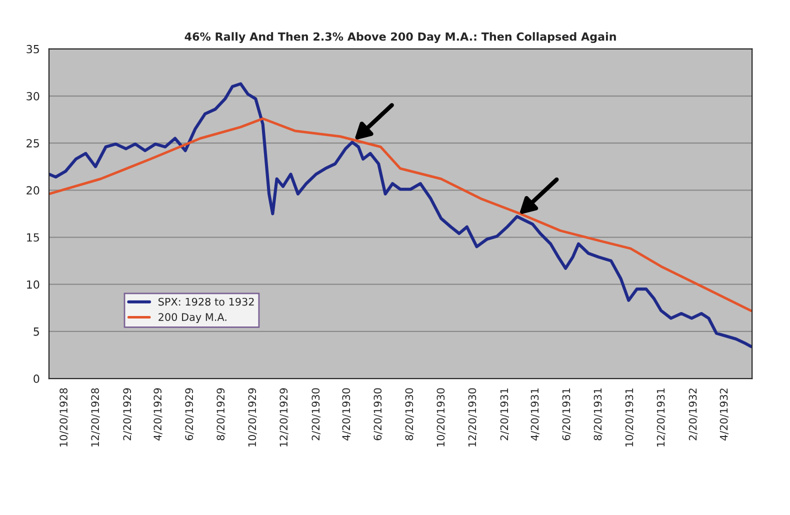 The image size is (790, 515). I want to click on x-tick-label: 10/20/1928, so click(64, 417).